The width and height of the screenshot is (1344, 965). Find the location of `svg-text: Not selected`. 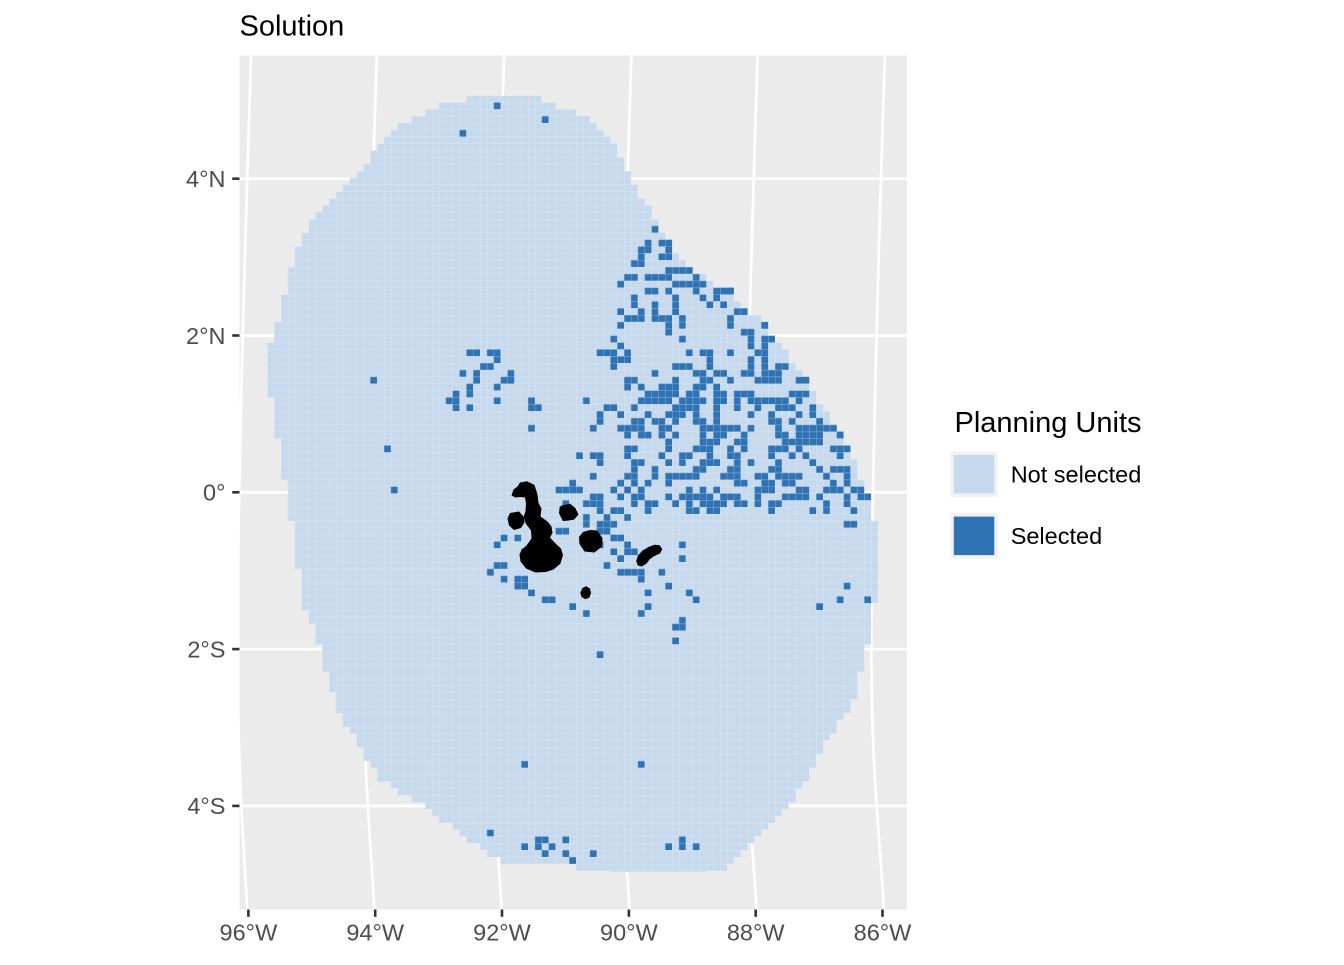

svg-text: Not selected is located at coordinates (1076, 474).